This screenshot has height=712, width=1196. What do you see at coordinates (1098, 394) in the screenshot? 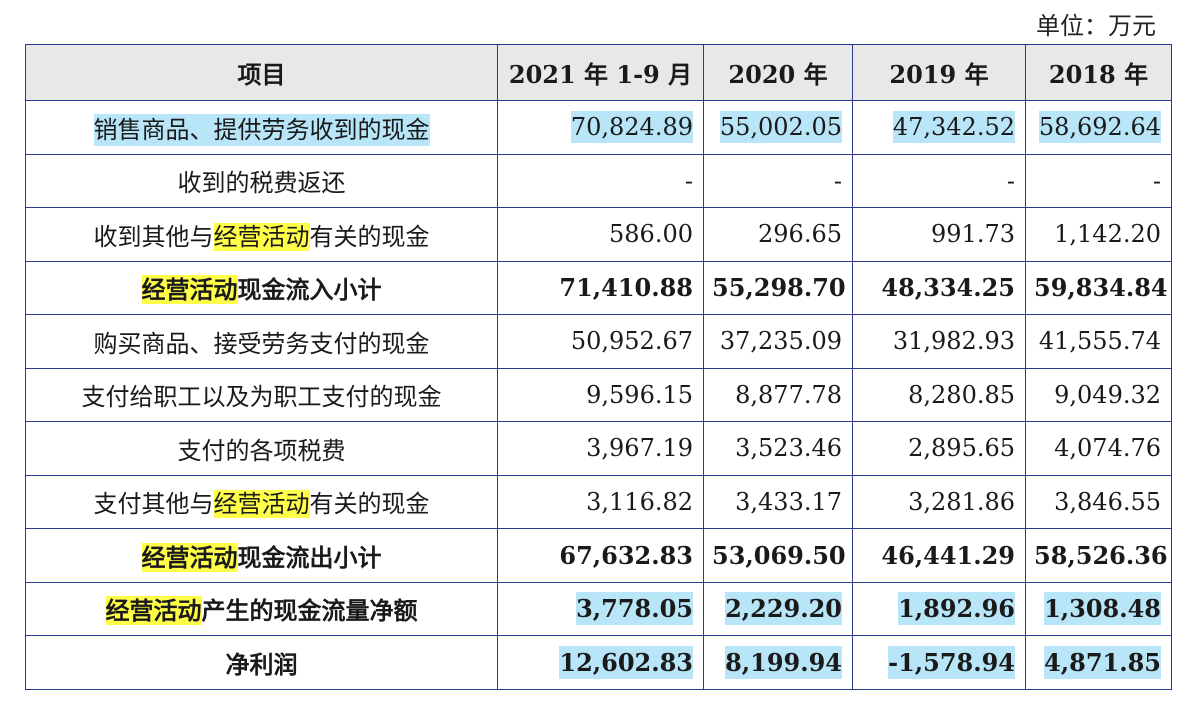
I see `row-value: 9,049.32` at bounding box center [1098, 394].